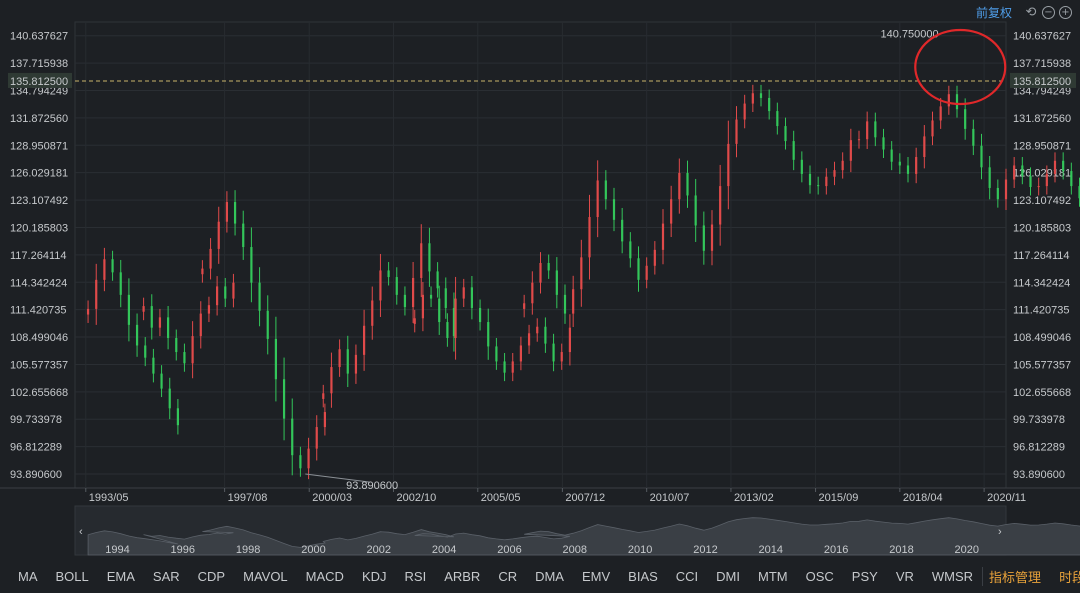  Describe the element at coordinates (993, 12) in the screenshot. I see `restore-mode-button: 前复权` at that location.